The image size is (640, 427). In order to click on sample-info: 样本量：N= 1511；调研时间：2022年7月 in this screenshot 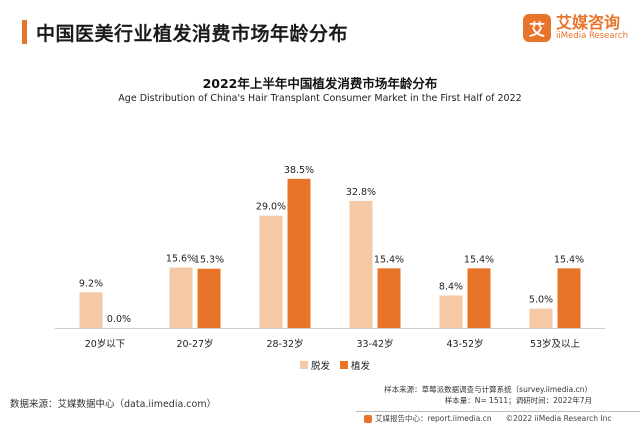, I will do `click(518, 401)`.